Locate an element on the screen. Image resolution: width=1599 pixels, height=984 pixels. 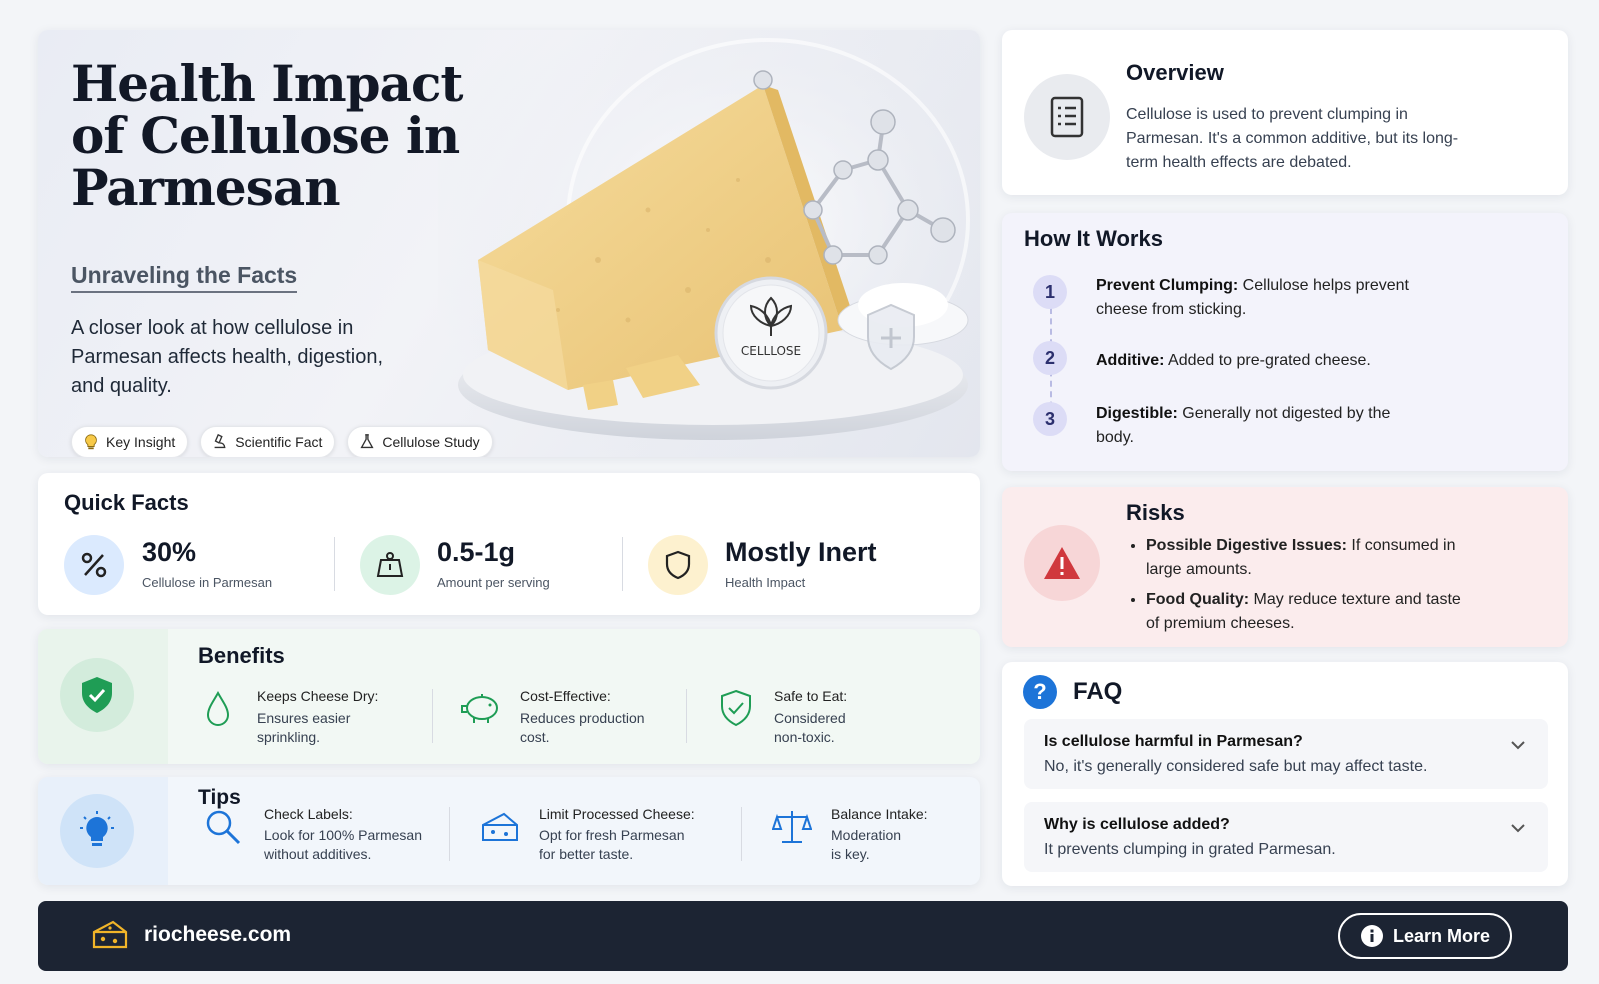
benefit-body-line: sprinkling. is located at coordinates (289, 737).